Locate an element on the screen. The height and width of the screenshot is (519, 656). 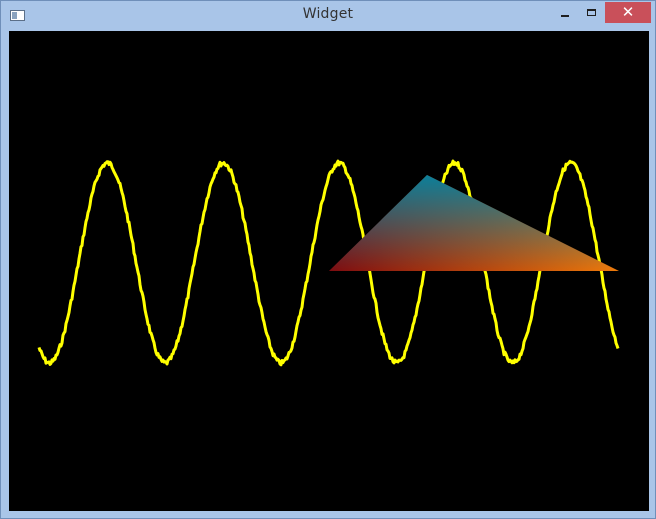
maximize-icon is located at coordinates (591, 12).